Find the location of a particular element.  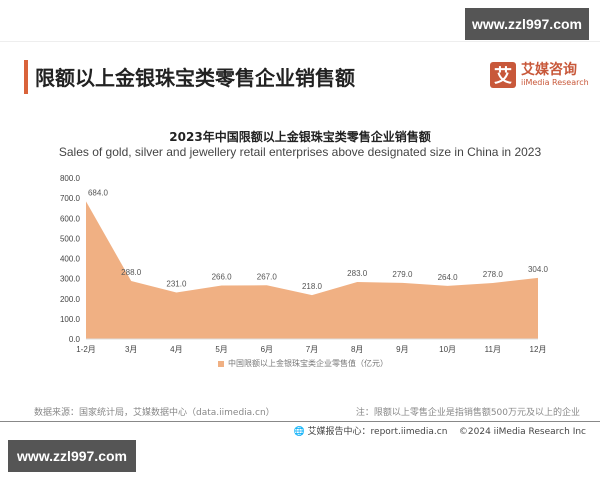

footer-divider is located at coordinates (300, 421).